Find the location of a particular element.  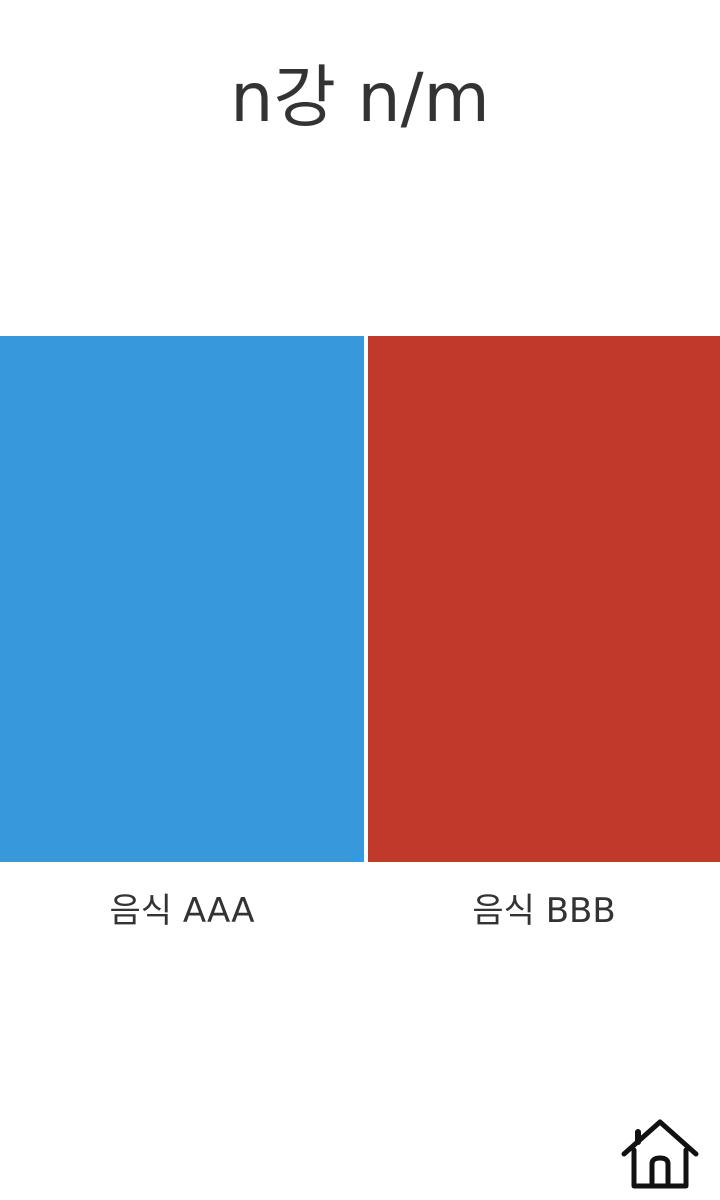

home-icon is located at coordinates (660, 1154).